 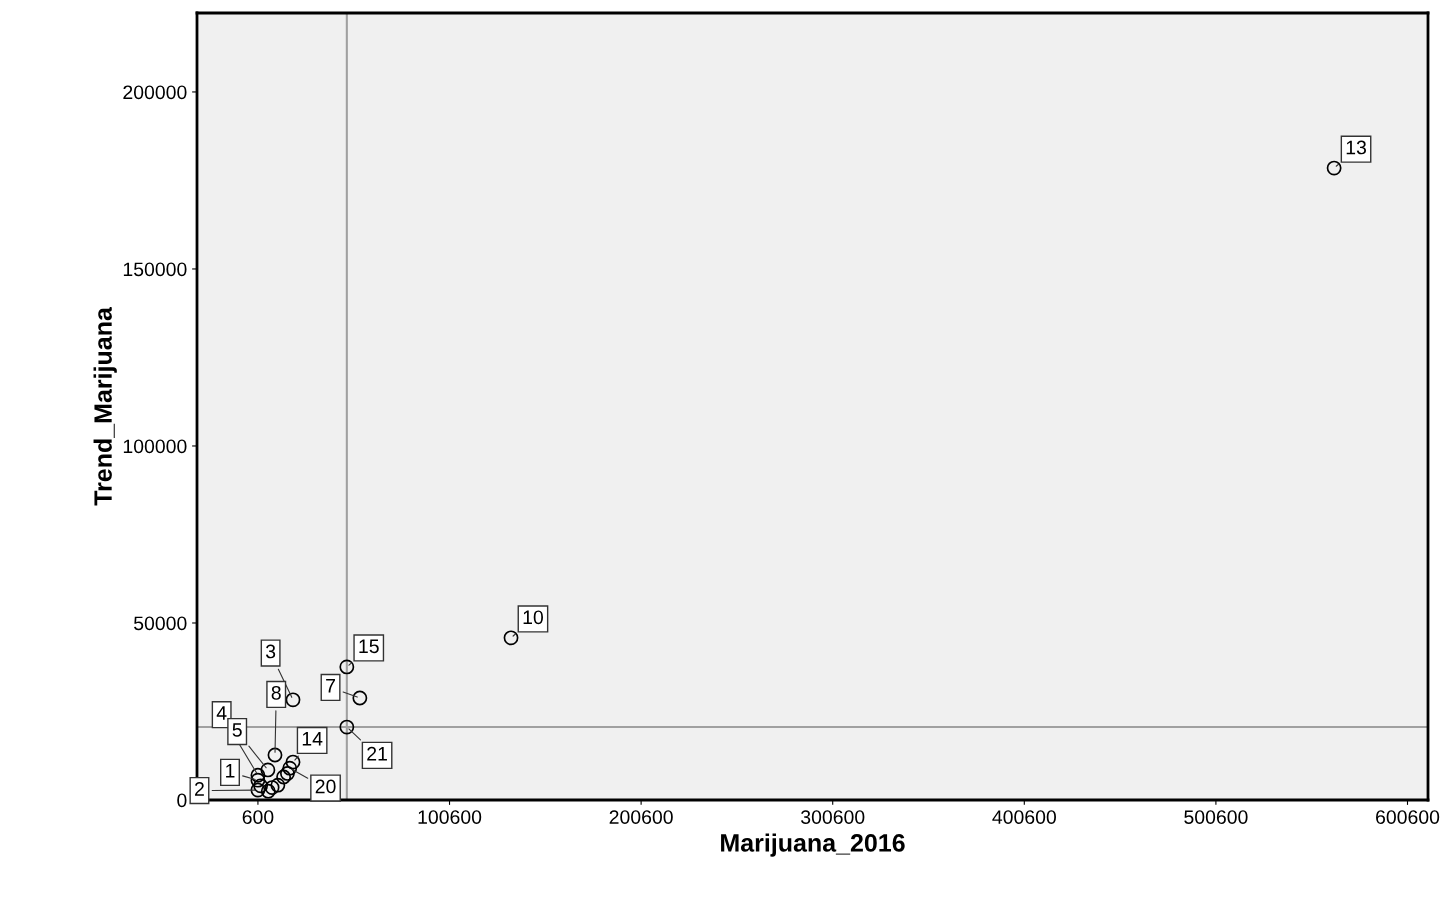 I want to click on annotation: 20, so click(x=325, y=786).